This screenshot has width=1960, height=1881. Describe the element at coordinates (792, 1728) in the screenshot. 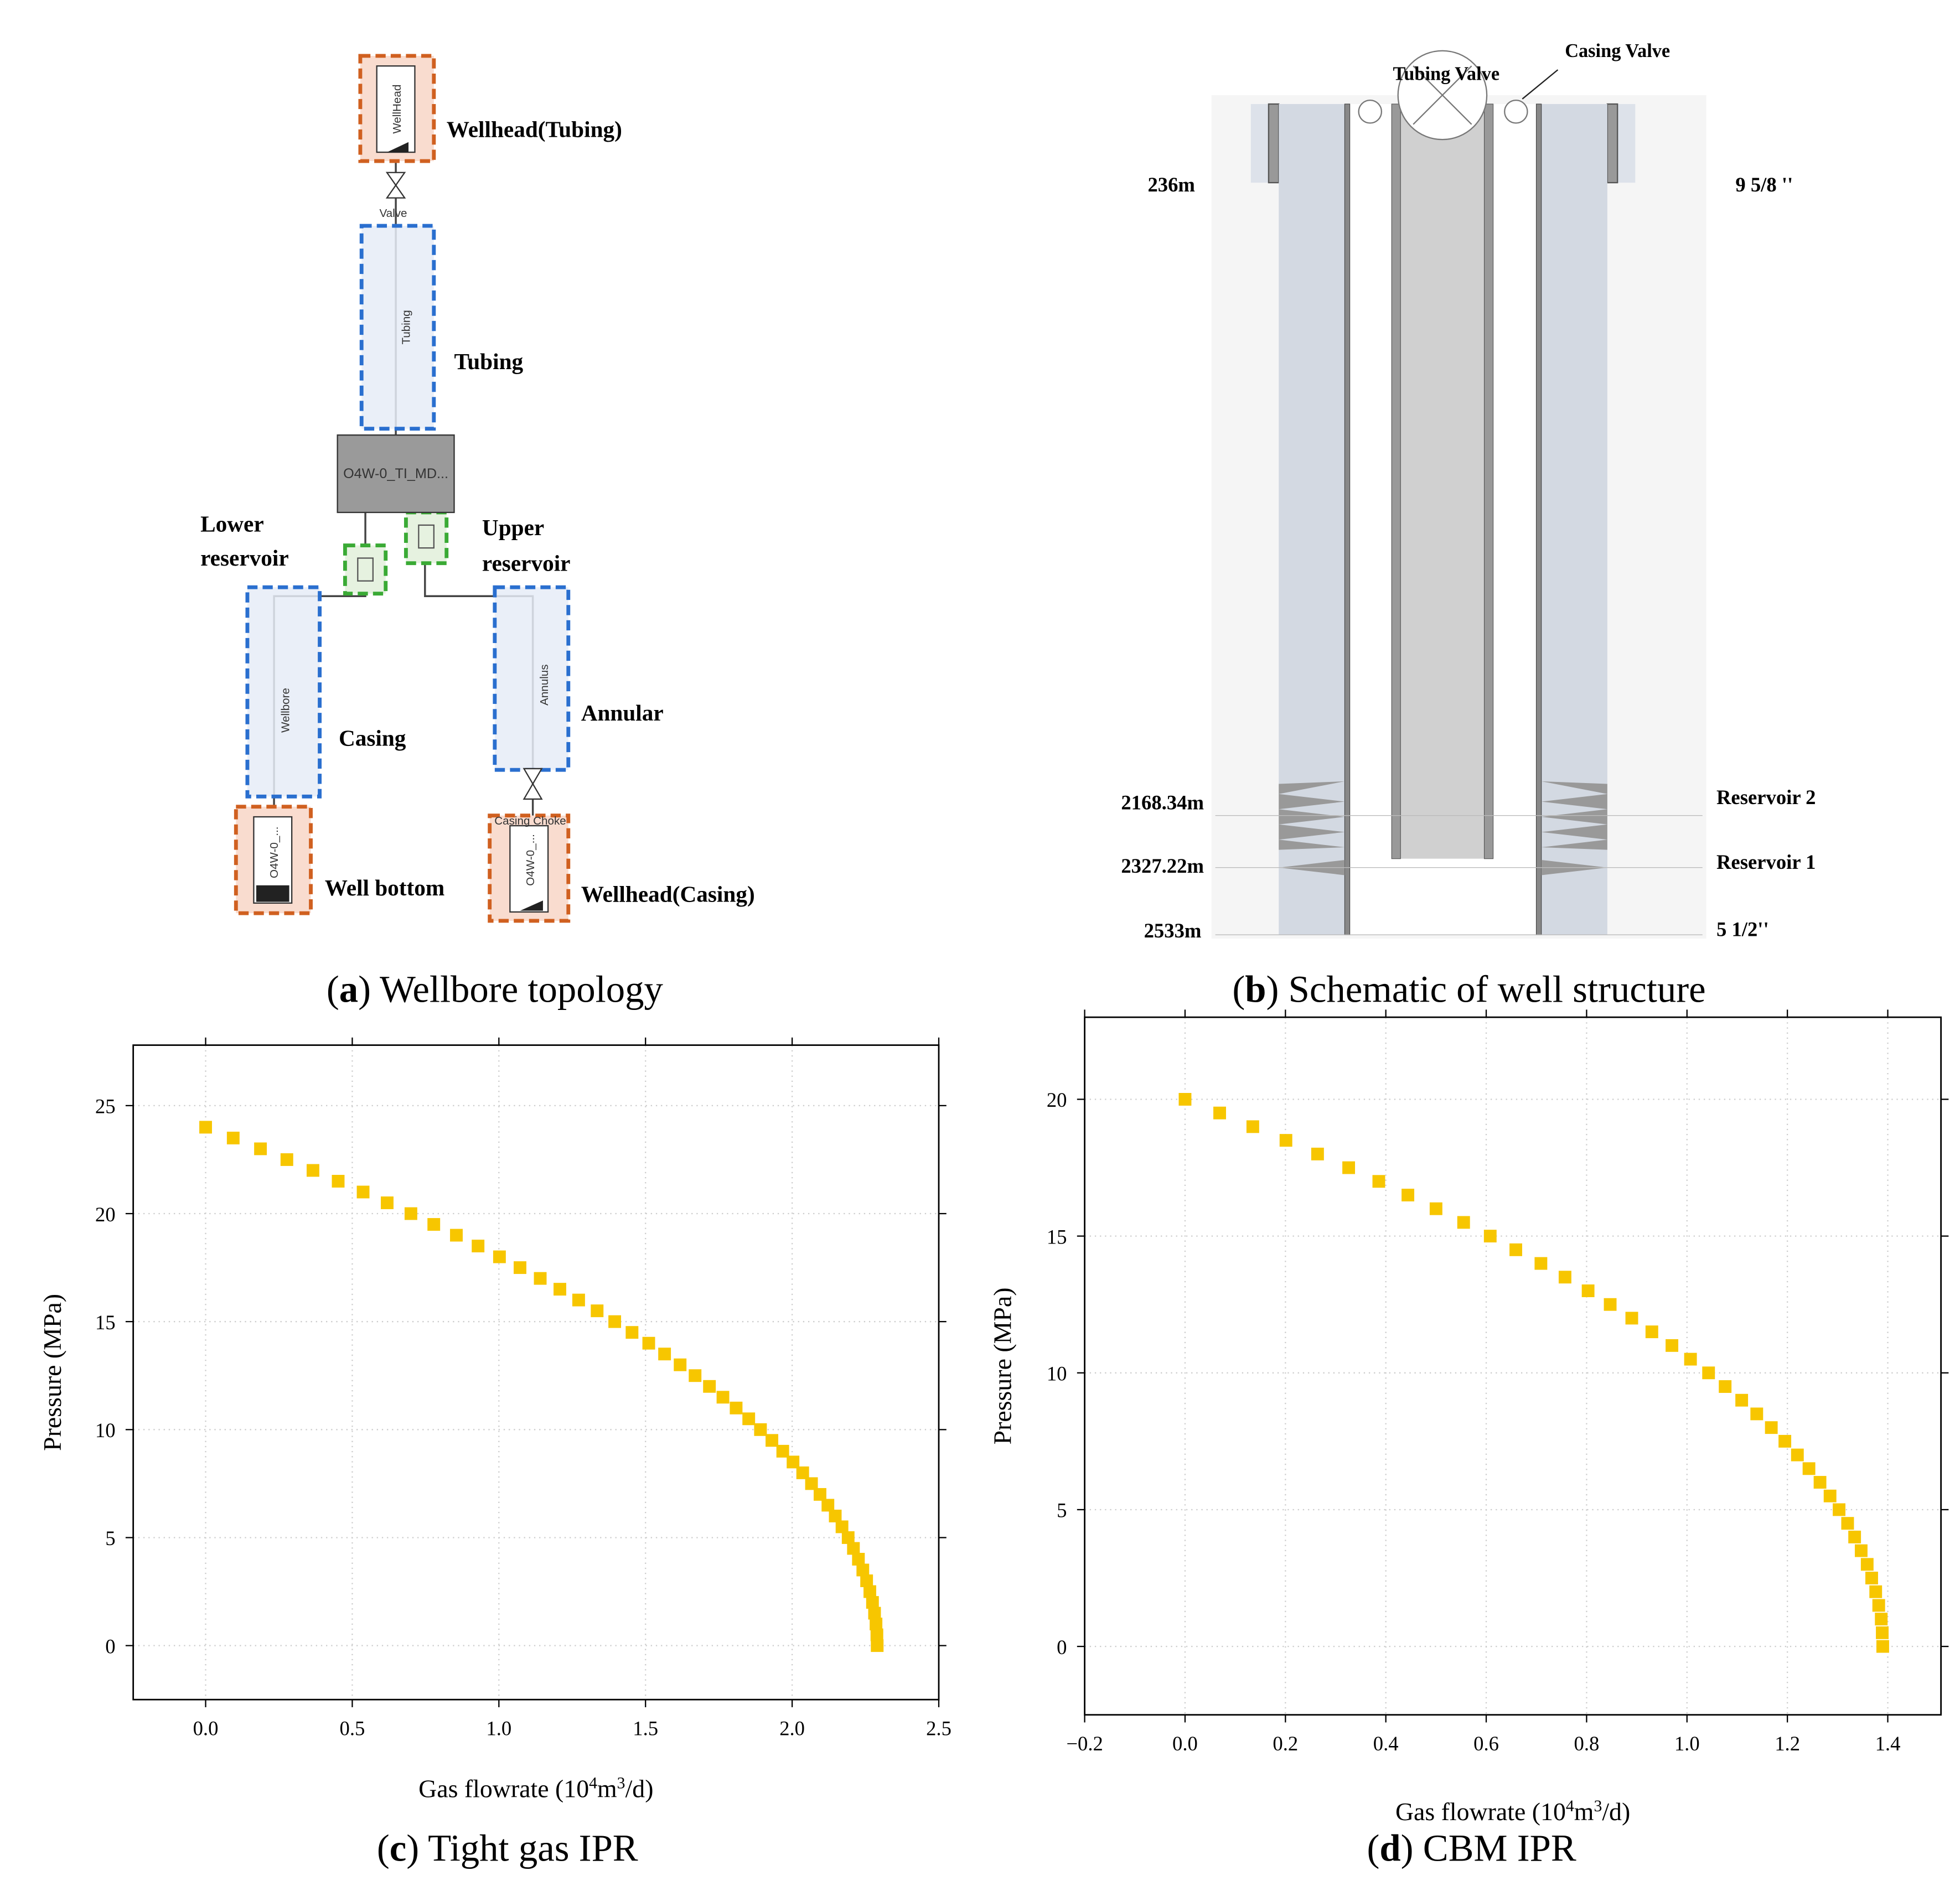

I see `x-tick-label: 2.0` at that location.